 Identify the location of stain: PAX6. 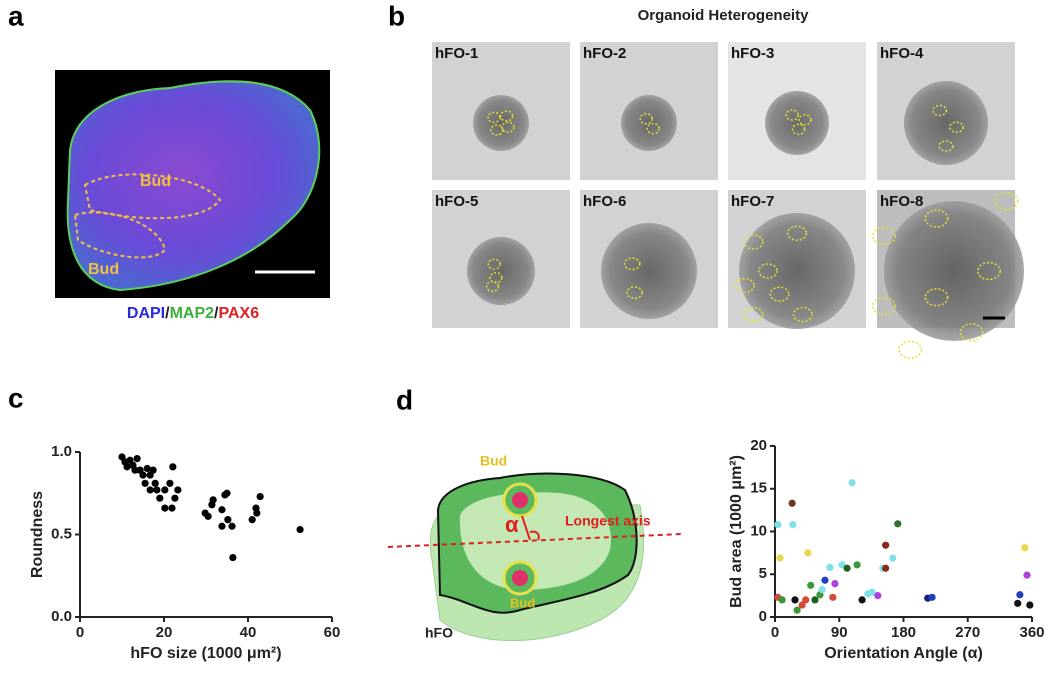
(238, 313).